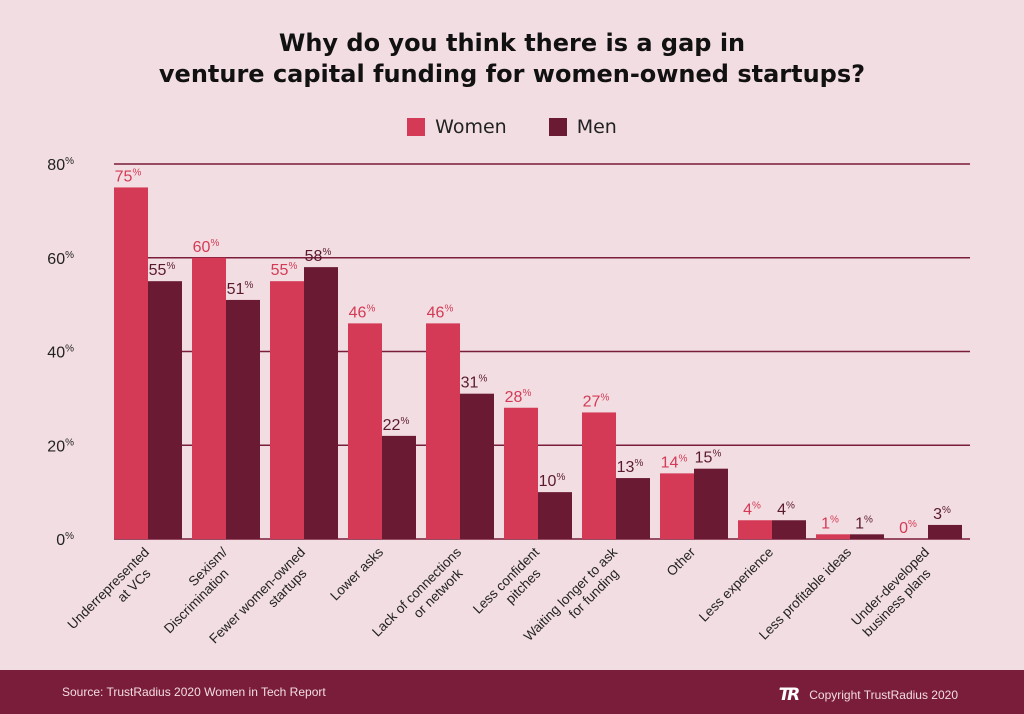 The height and width of the screenshot is (714, 1024). What do you see at coordinates (596, 401) in the screenshot?
I see `data-label-women-6: 27%` at bounding box center [596, 401].